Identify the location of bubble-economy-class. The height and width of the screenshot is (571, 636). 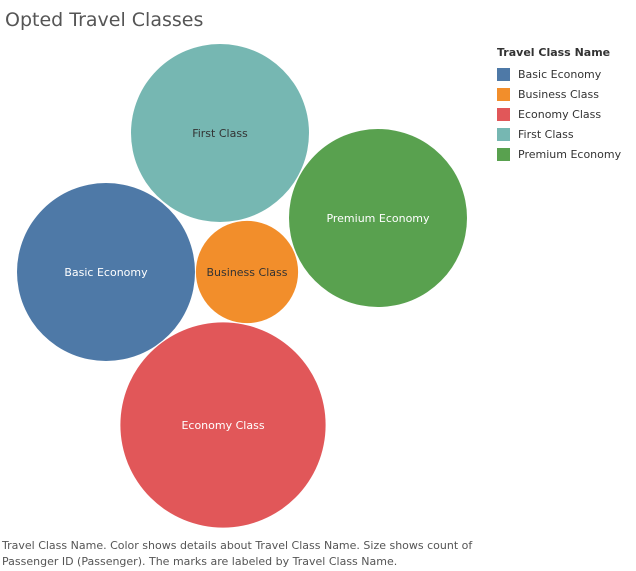
(223, 425).